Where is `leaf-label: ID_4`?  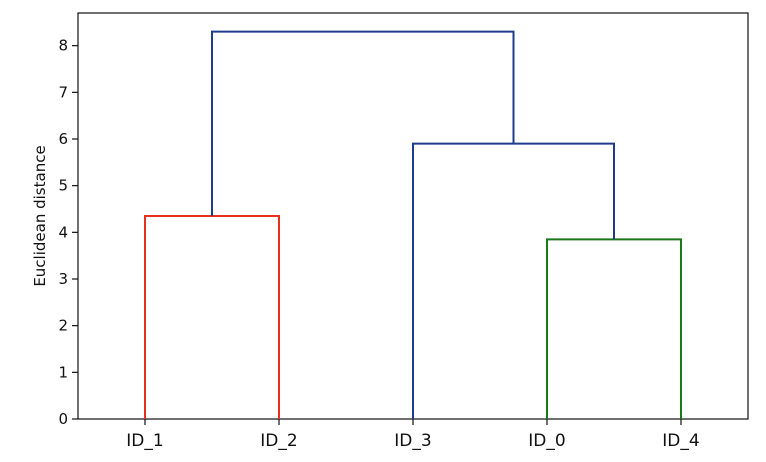 leaf-label: ID_4 is located at coordinates (680, 441).